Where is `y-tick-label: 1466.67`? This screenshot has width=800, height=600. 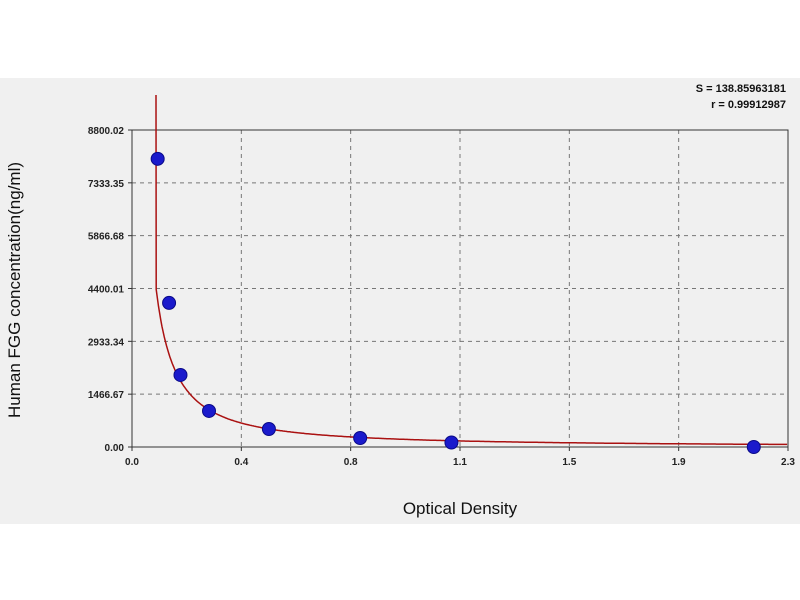
y-tick-label: 1466.67 is located at coordinates (106, 395).